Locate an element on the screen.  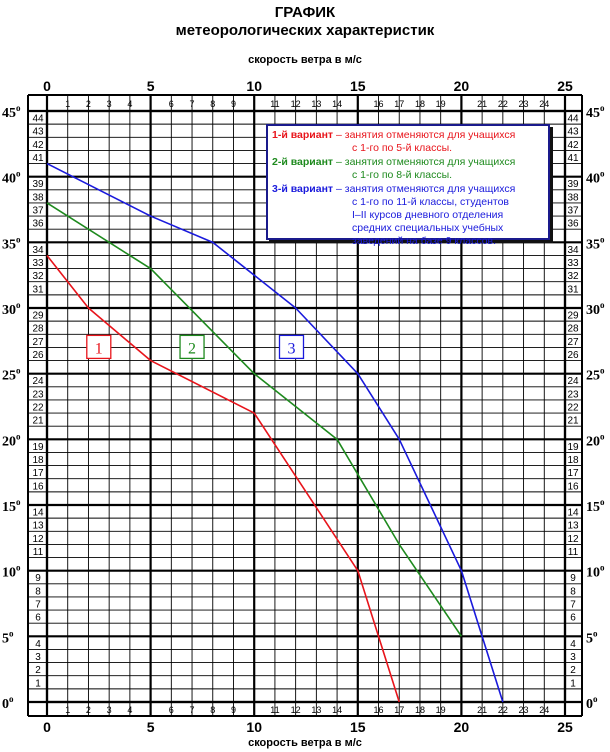
y-tick-left: 29 is located at coordinates (38, 316).